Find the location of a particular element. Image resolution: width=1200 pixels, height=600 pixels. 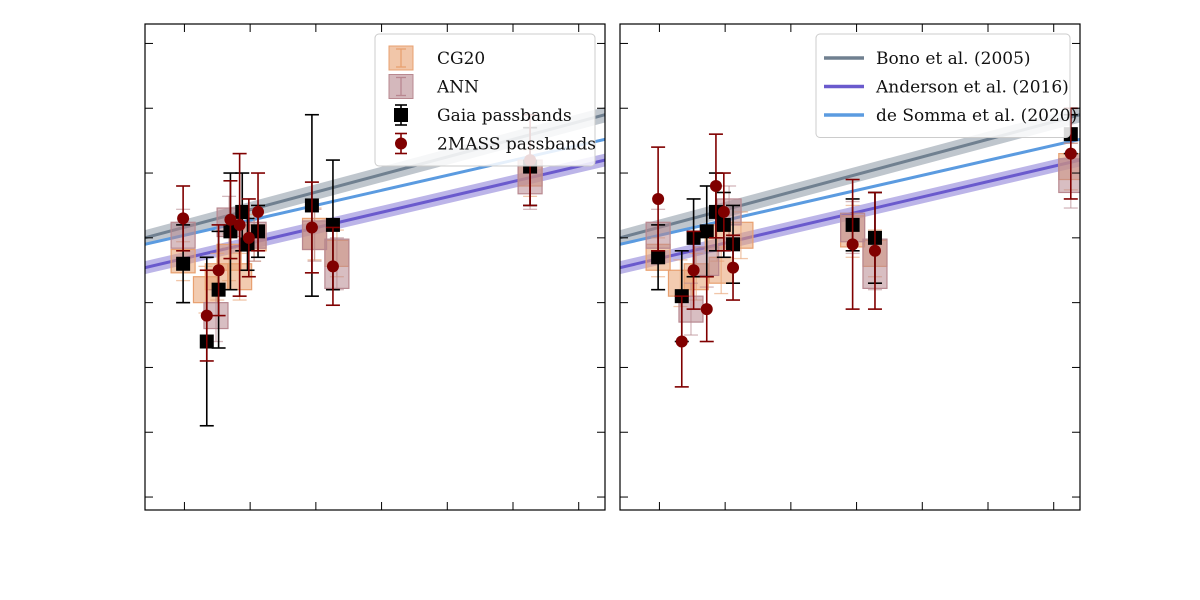

relation-line is located at coordinates (850, 191).